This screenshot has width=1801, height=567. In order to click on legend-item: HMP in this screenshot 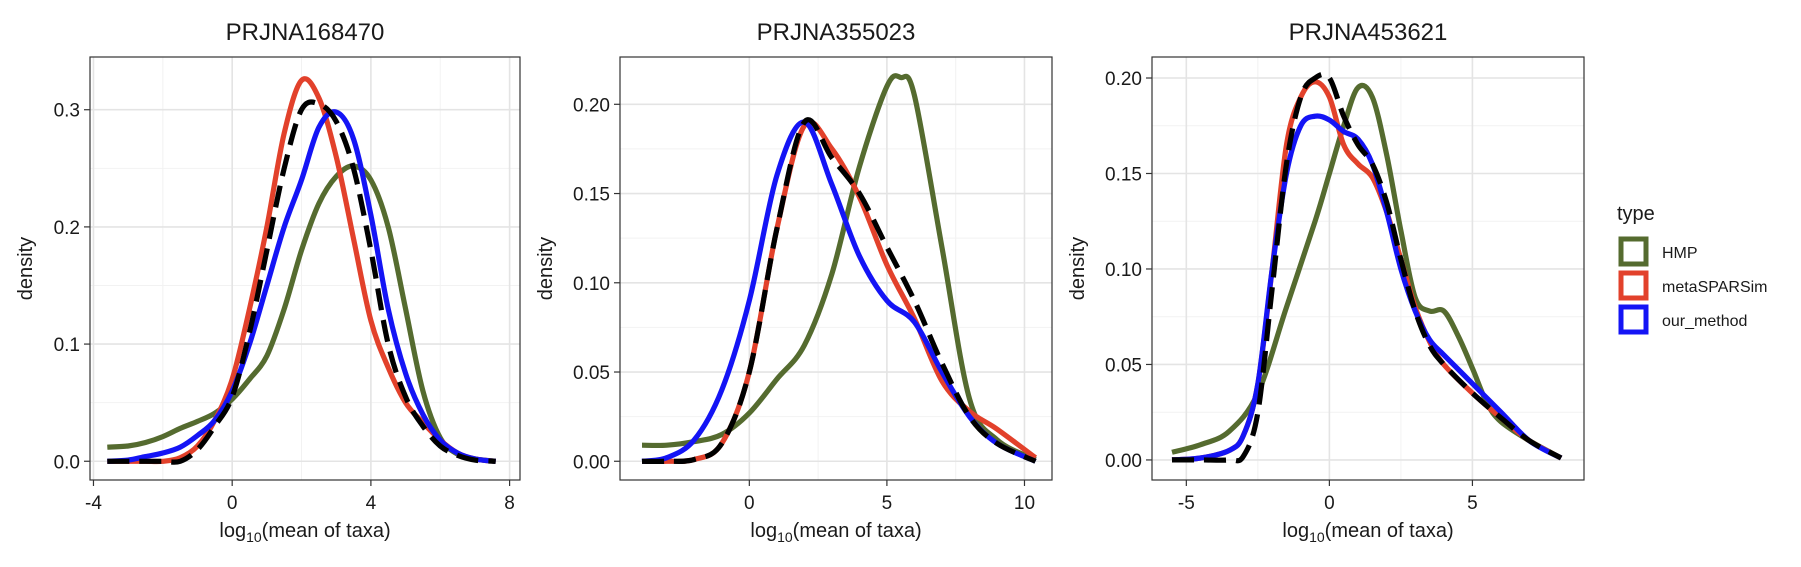, I will do `click(1658, 251)`.